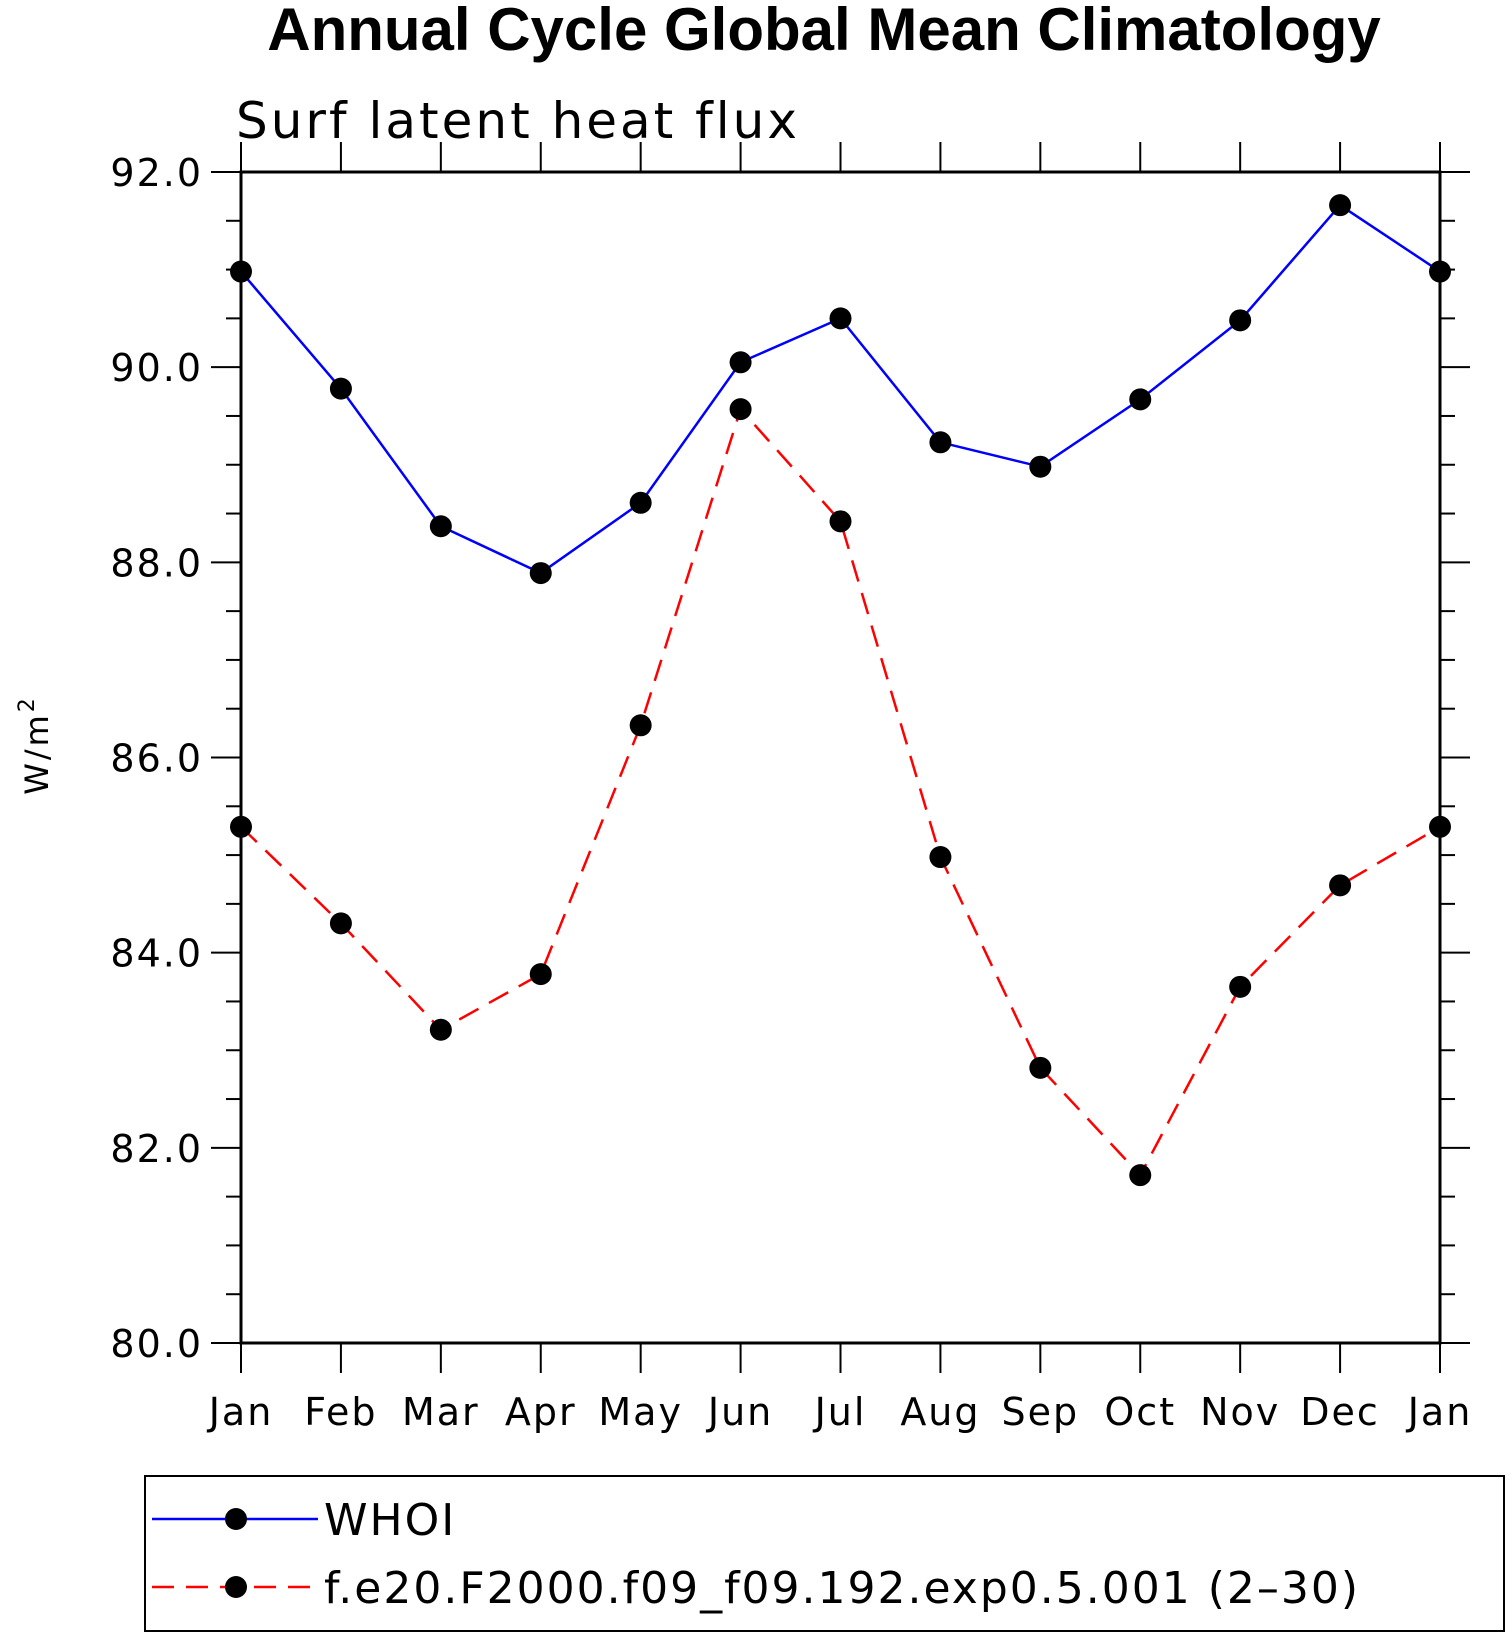  Describe the element at coordinates (1041, 1412) in the screenshot. I see `x-tick-label: Sep` at that location.